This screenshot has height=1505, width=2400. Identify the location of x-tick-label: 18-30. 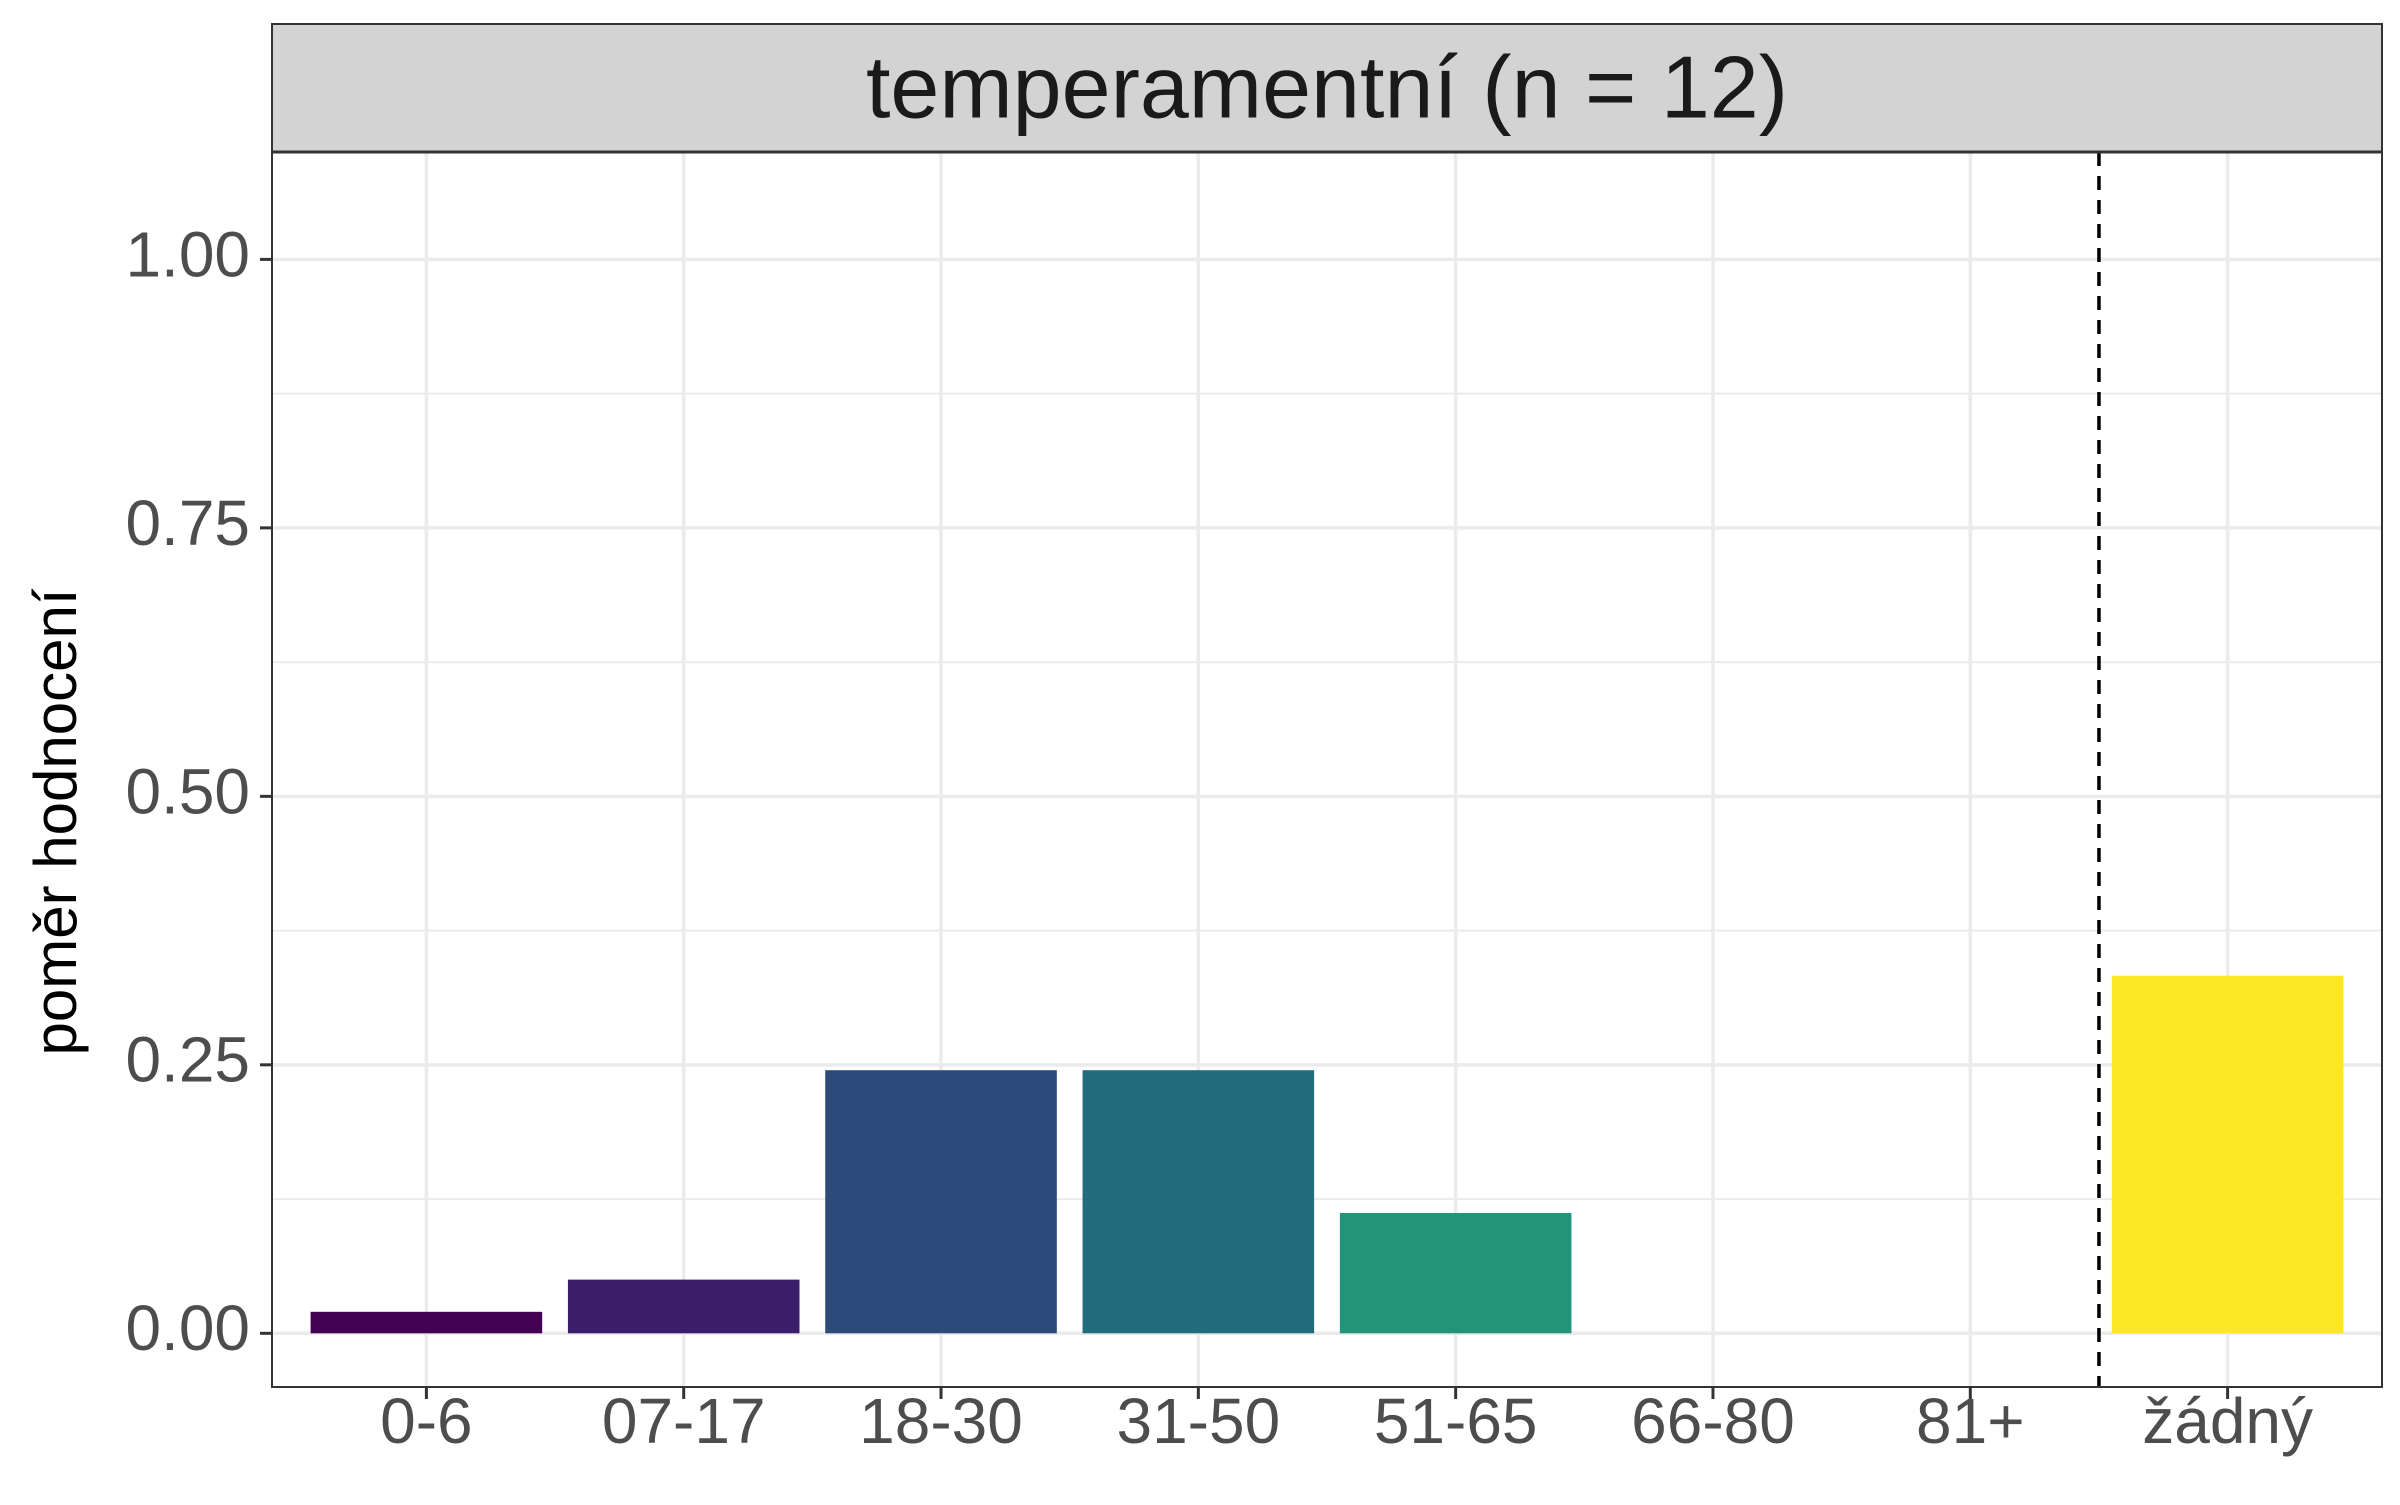
(941, 1421).